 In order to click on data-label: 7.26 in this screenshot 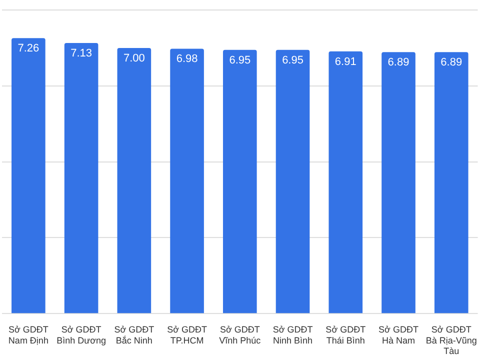, I will do `click(29, 48)`.